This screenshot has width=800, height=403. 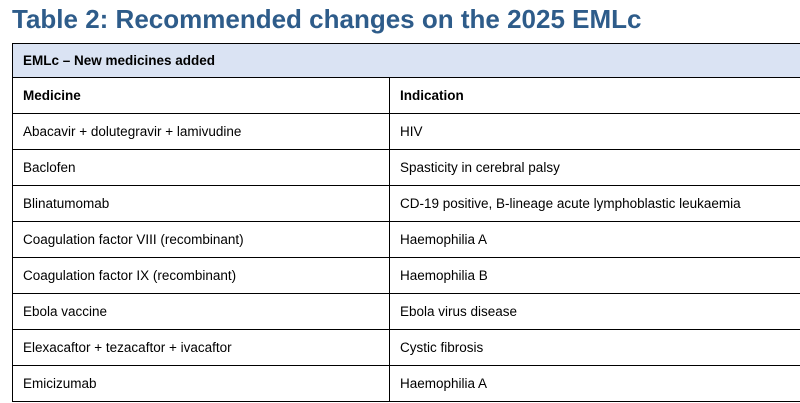 I want to click on table-row: Ebola vaccine Ebola virus disease, so click(x=406, y=311).